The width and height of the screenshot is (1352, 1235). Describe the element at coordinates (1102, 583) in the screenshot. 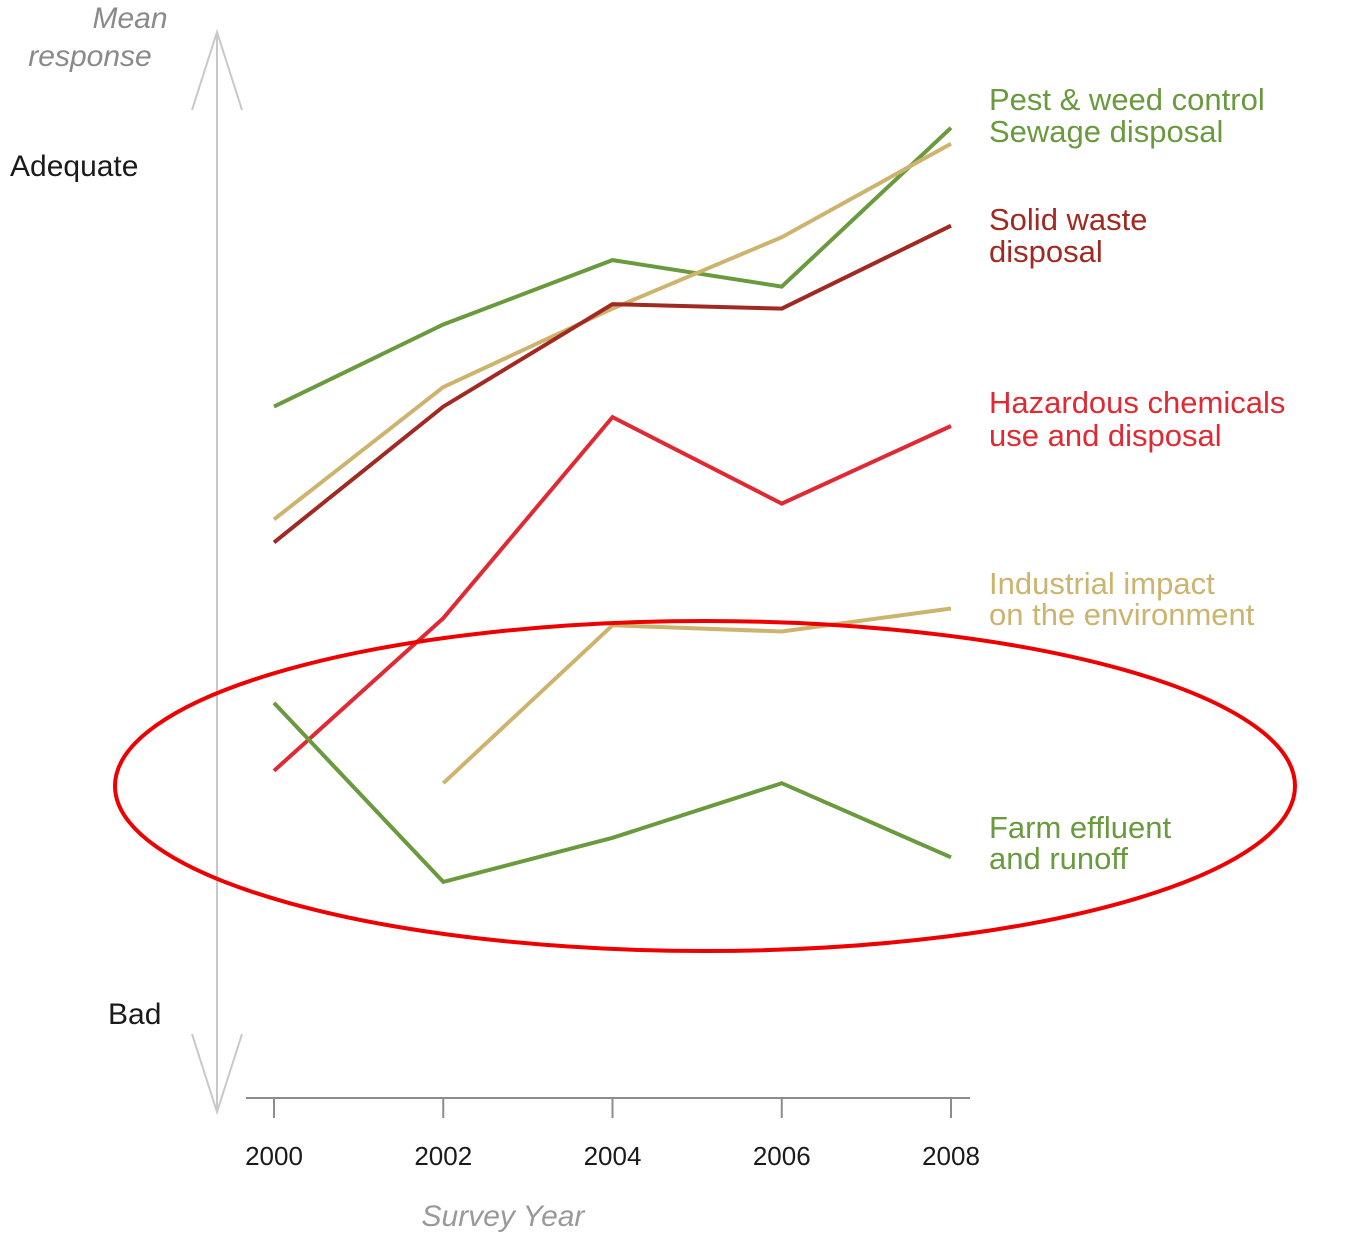

I see `series-label: Industrial impact` at that location.